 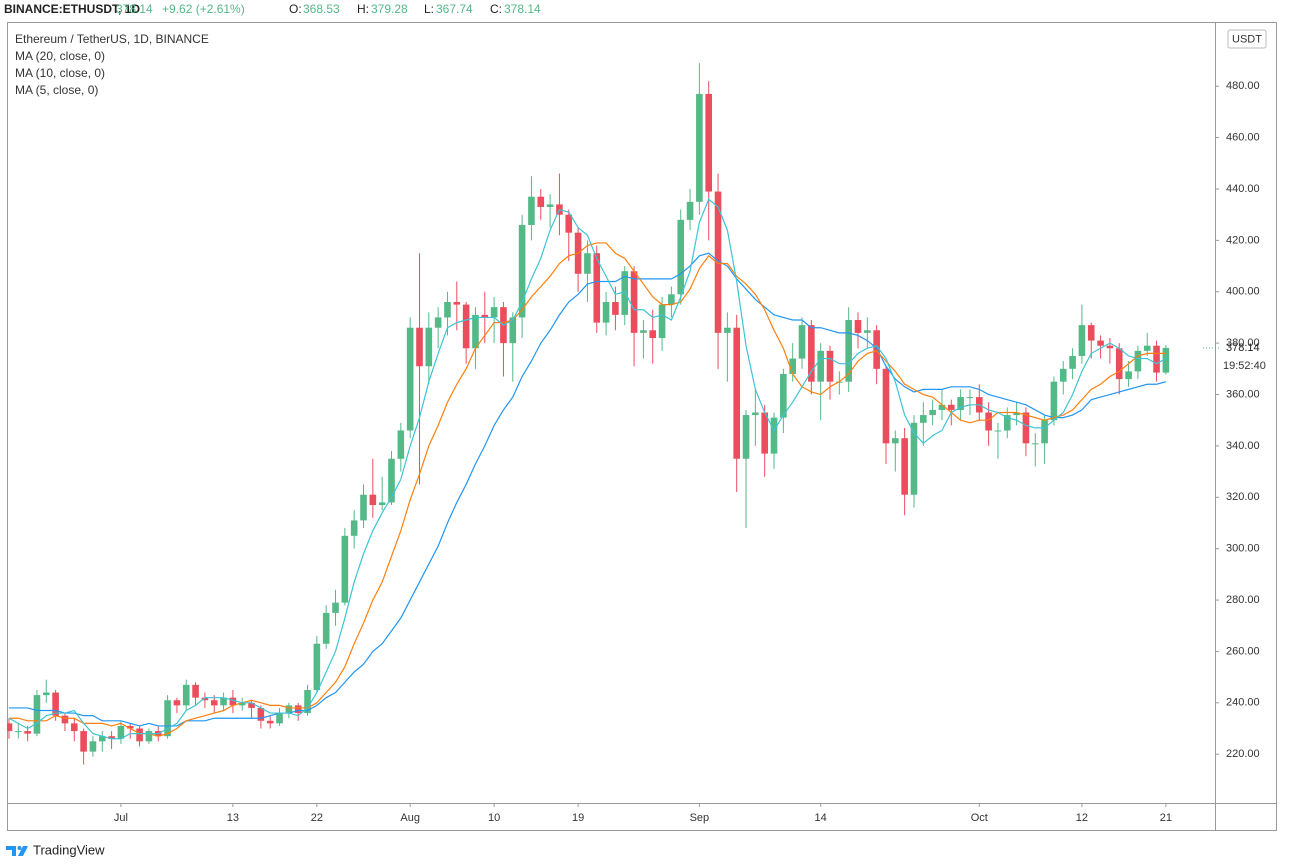 What do you see at coordinates (1166, 818) in the screenshot?
I see `x-tick-label: 21` at bounding box center [1166, 818].